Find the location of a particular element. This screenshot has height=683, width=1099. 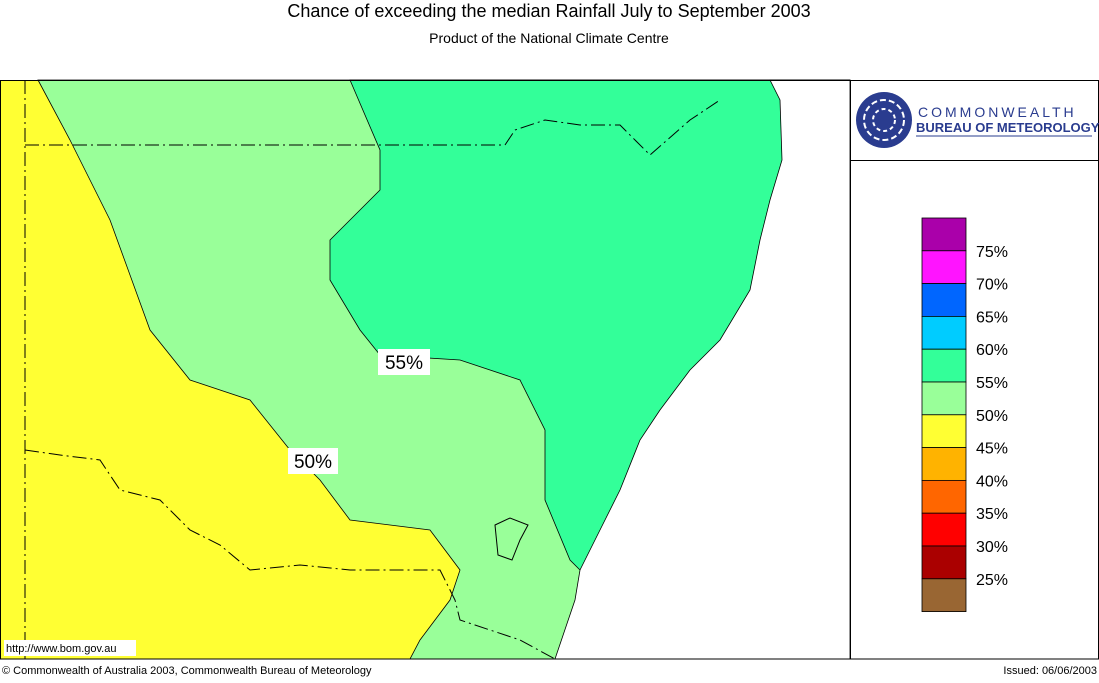

subtitle: Product of the National Climate Centre is located at coordinates (549, 38).